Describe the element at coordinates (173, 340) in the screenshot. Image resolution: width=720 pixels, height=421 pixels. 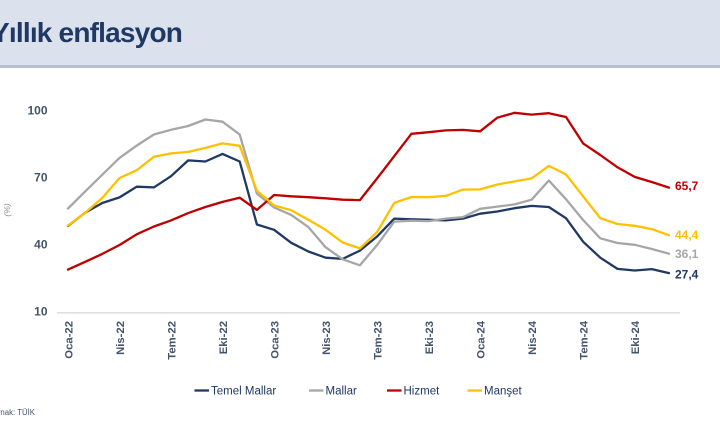
I see `svg-text: Tem-22` at that location.